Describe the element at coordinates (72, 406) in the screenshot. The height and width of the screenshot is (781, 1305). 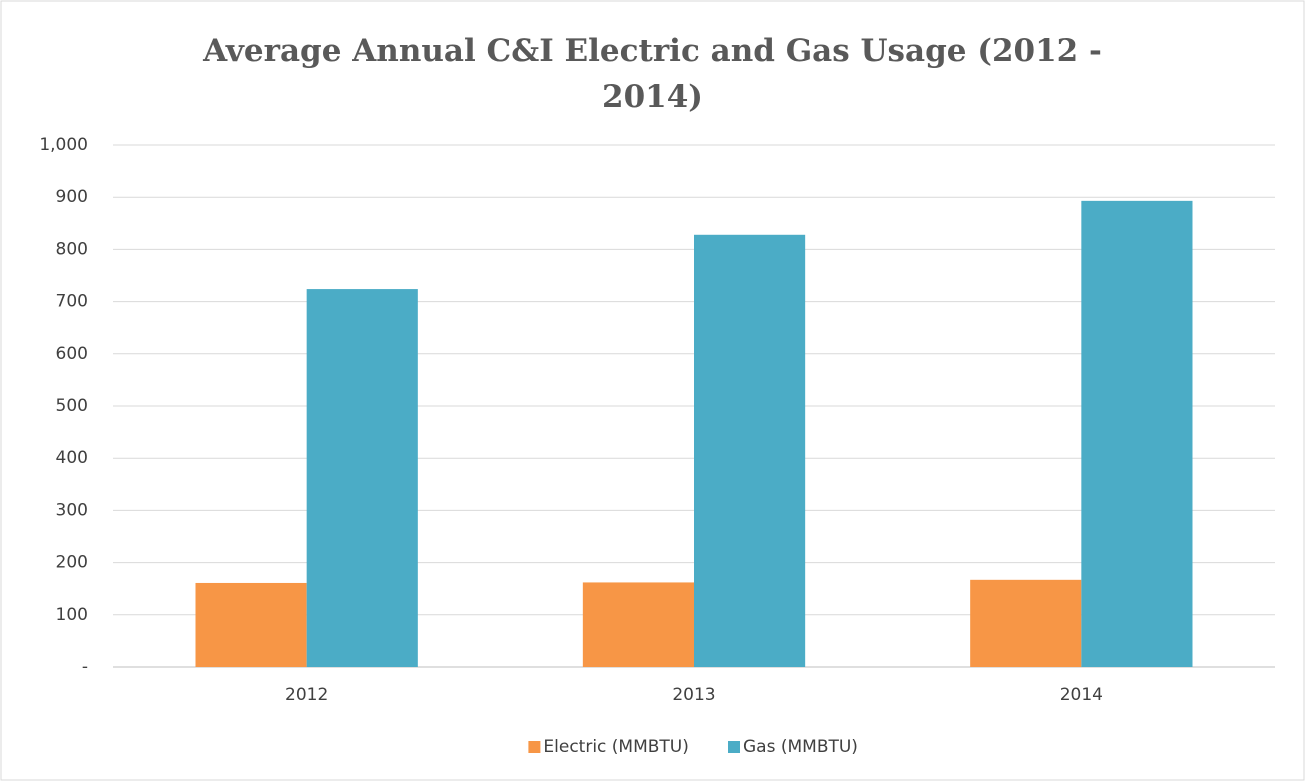
I see `y-tick-label: 500` at that location.